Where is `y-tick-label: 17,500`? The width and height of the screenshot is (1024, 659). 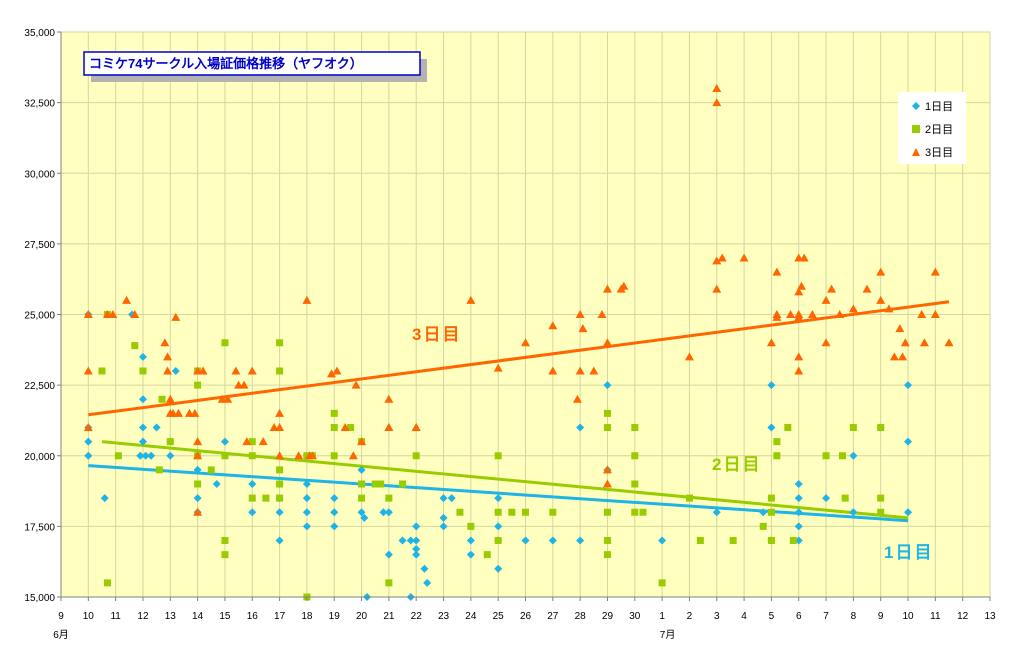 y-tick-label: 17,500 is located at coordinates (39, 527).